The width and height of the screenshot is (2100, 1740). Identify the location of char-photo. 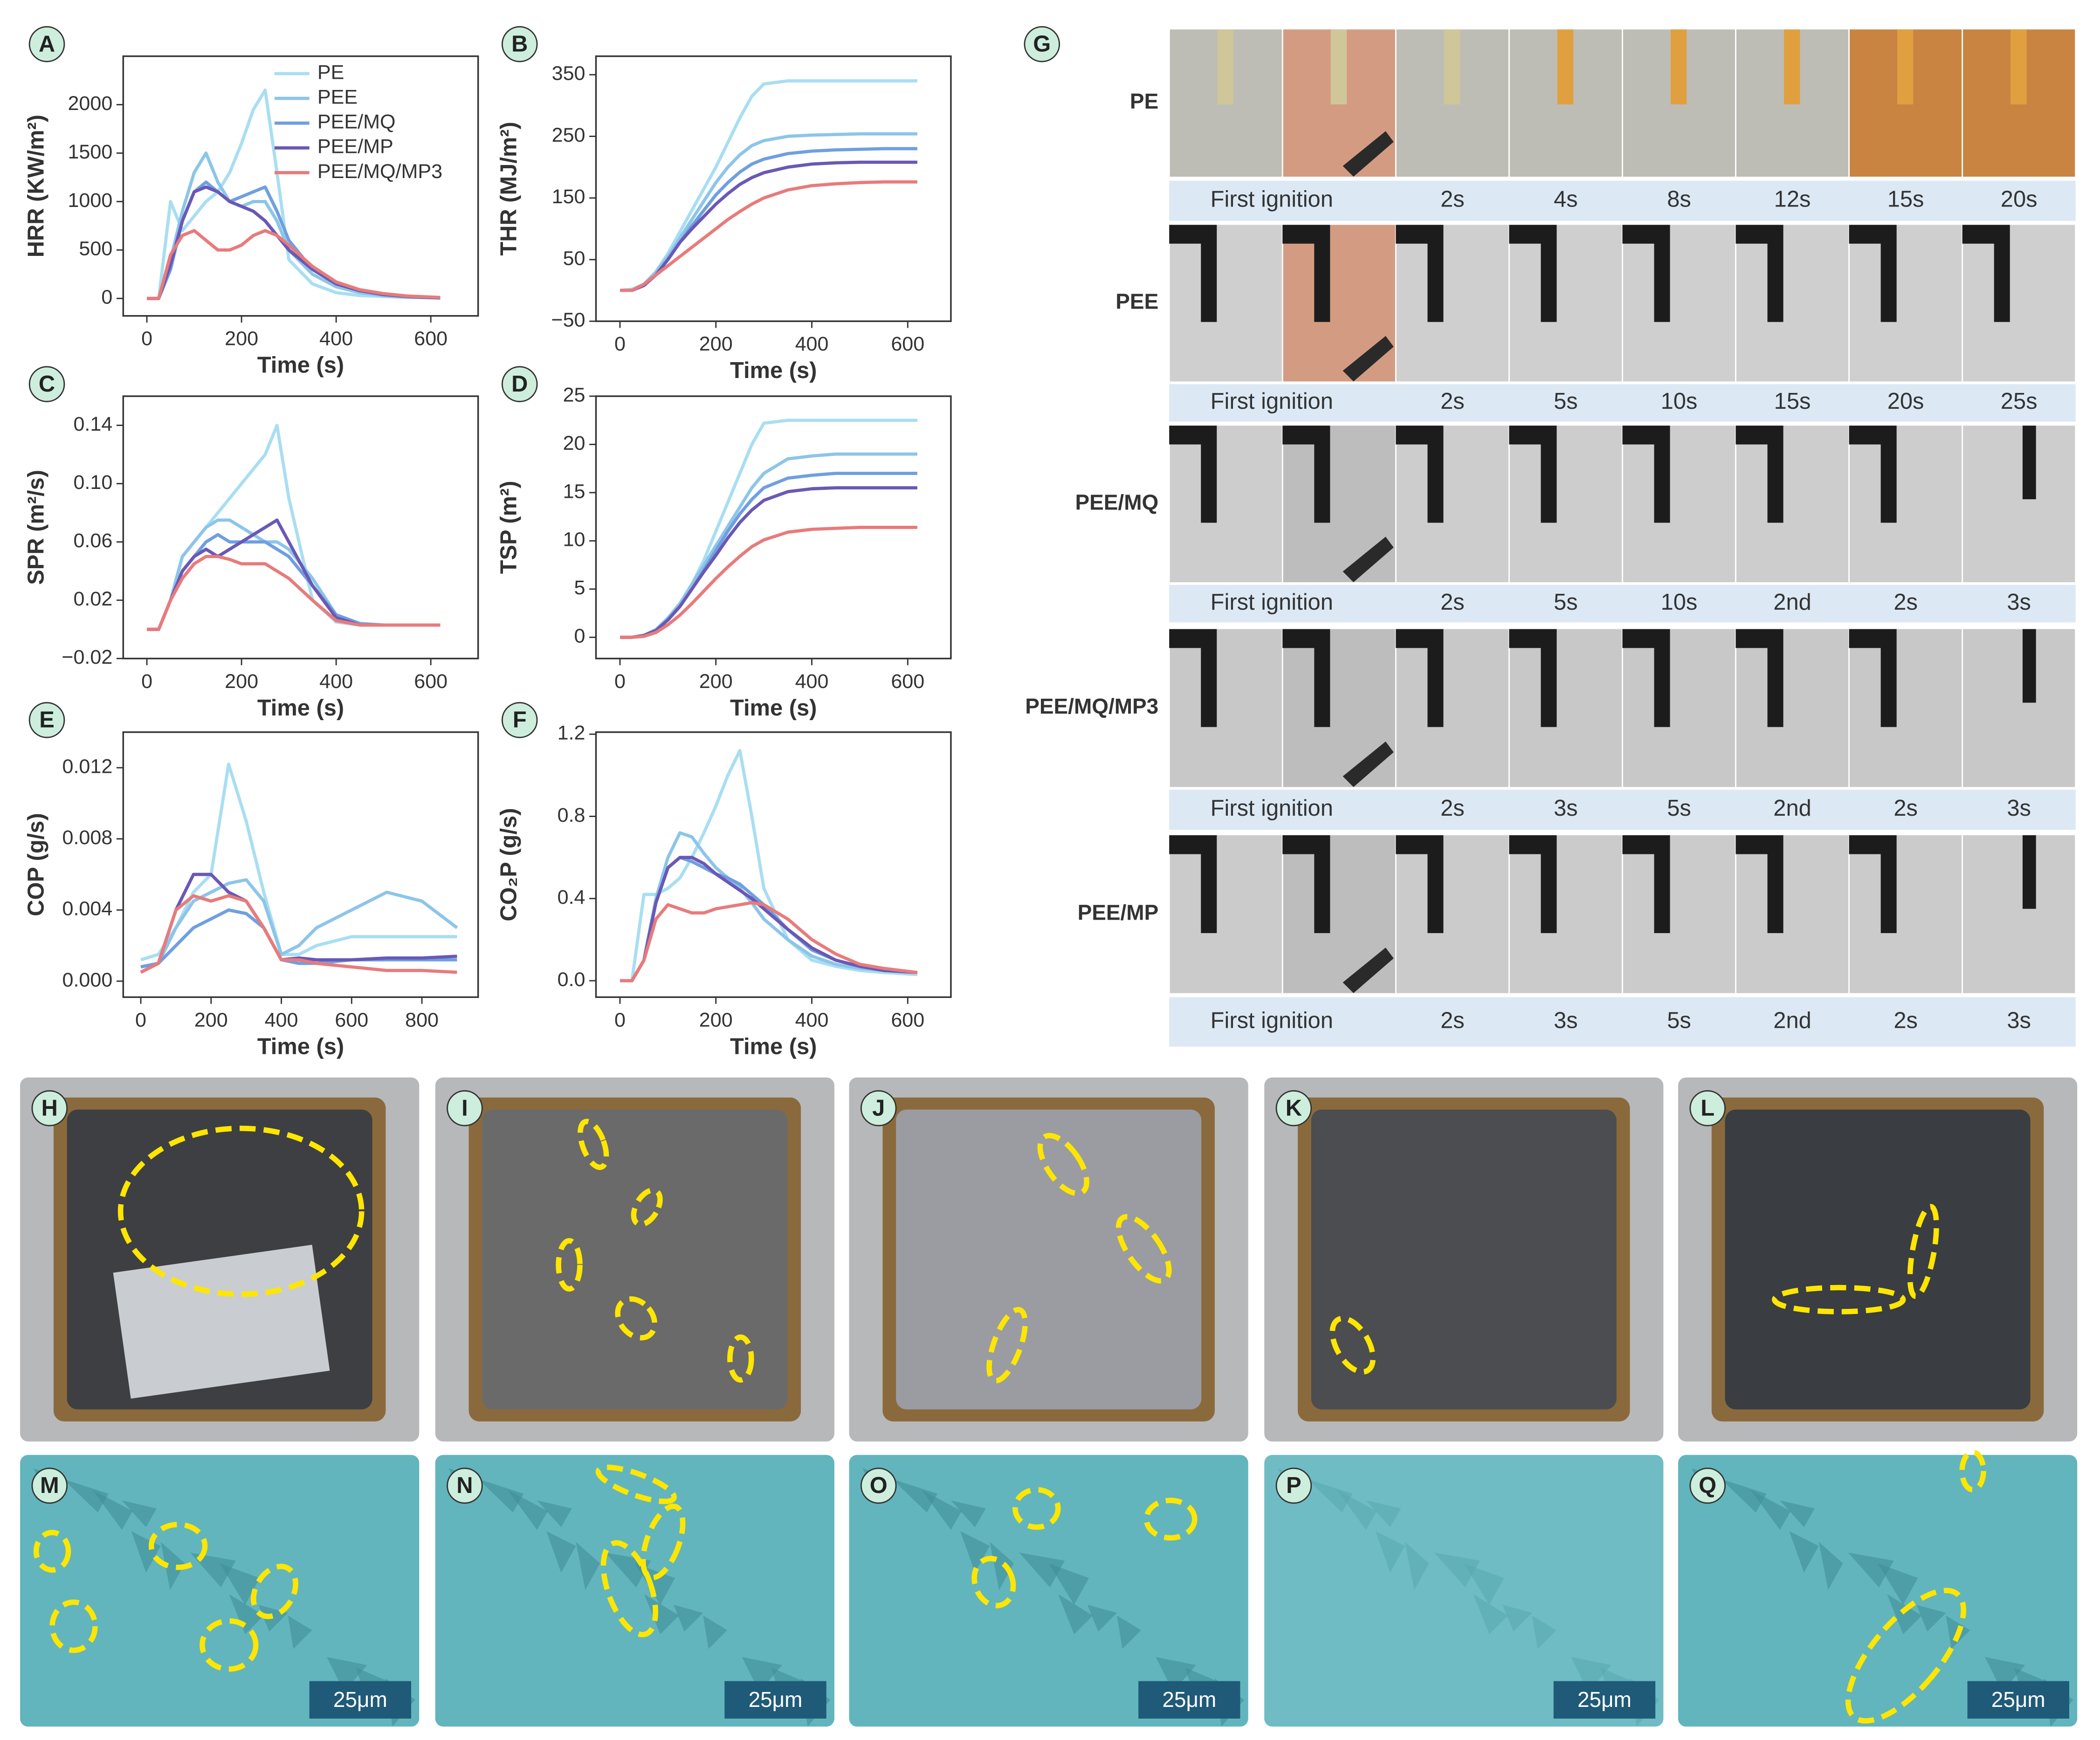
(1464, 1259).